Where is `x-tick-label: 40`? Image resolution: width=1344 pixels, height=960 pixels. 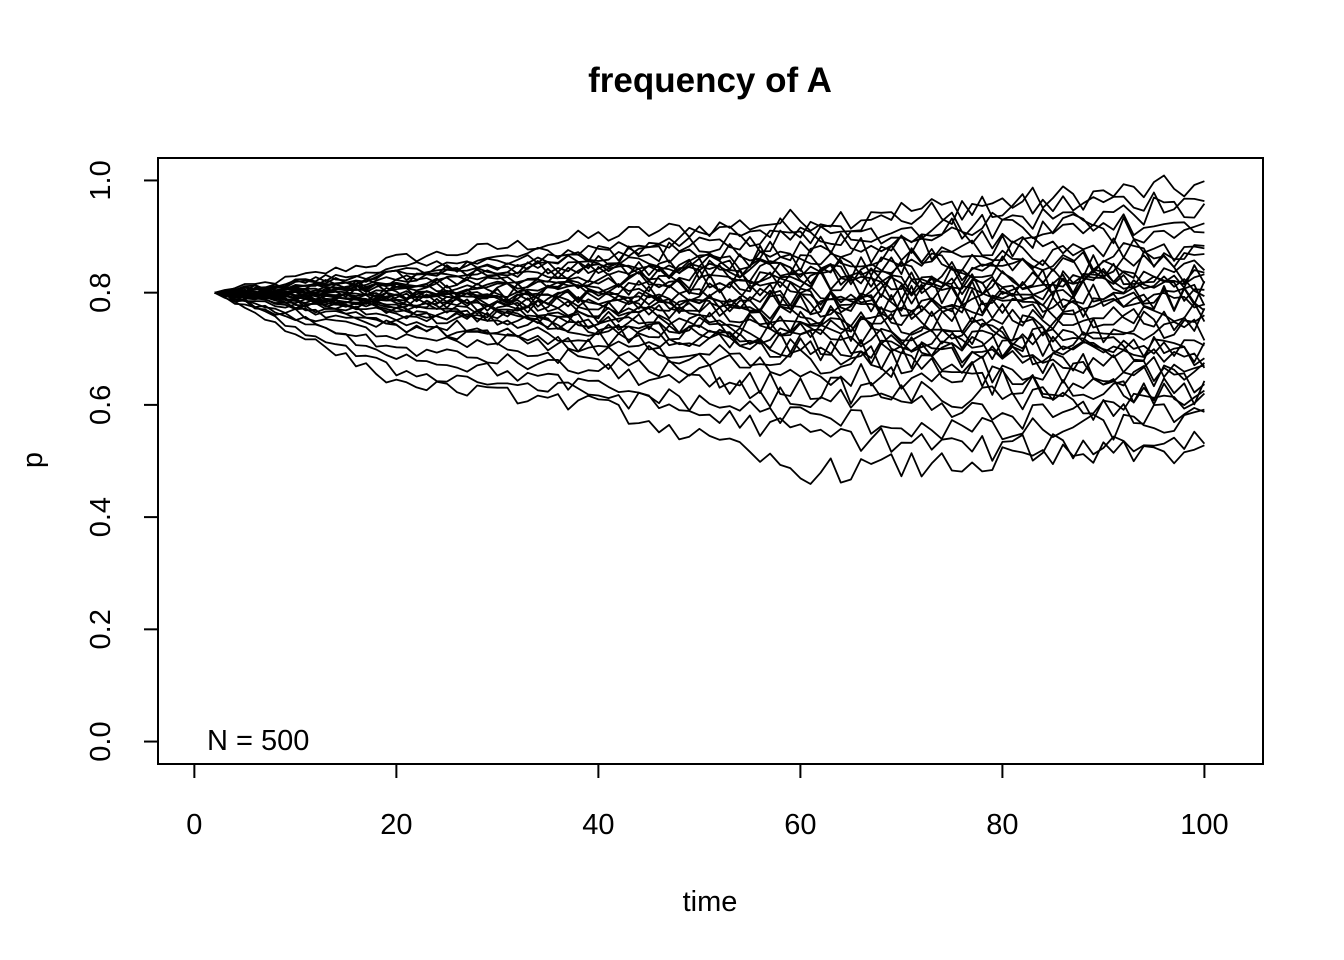 x-tick-label: 40 is located at coordinates (598, 825).